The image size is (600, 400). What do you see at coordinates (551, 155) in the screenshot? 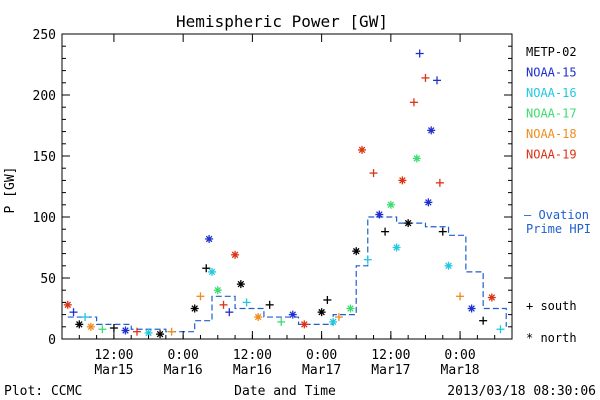
I see `legend-entry-noaa-19: NOAA-19` at bounding box center [551, 155].